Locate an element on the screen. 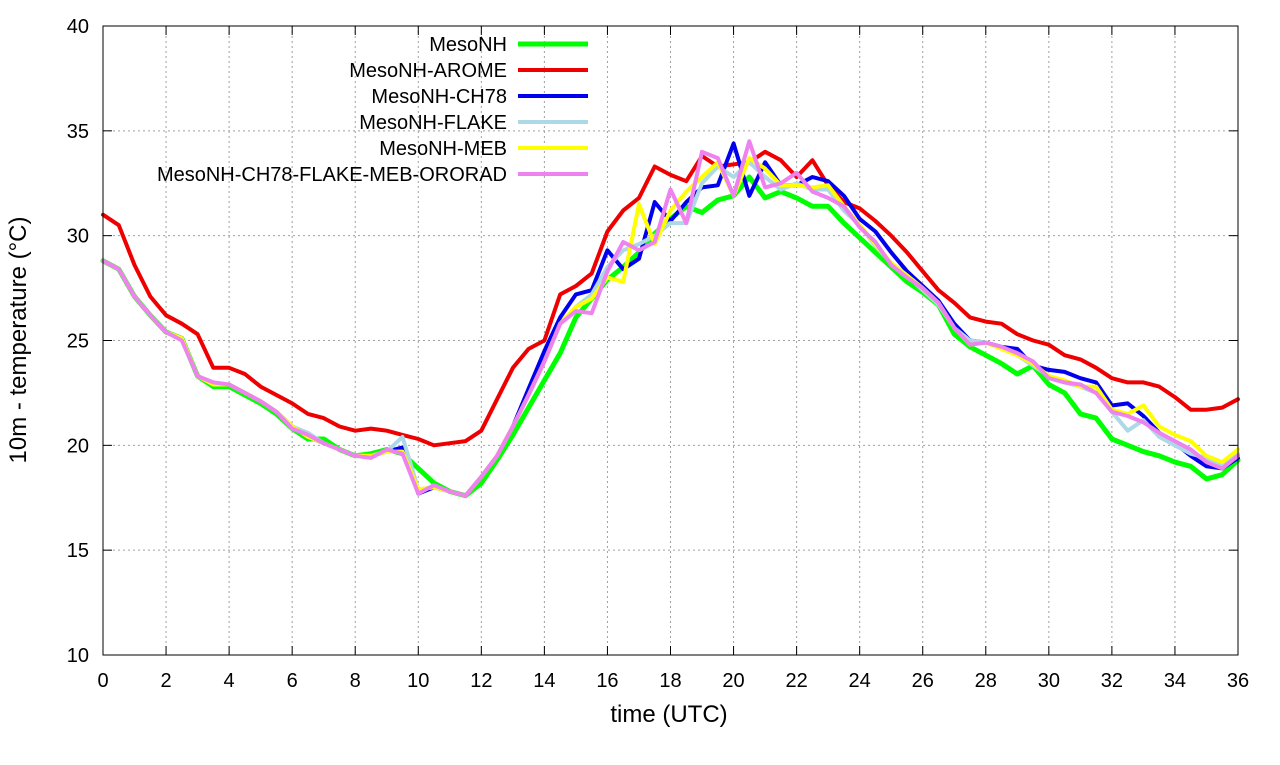 This screenshot has height=765, width=1280. y-tick-label: 10 is located at coordinates (78, 656).